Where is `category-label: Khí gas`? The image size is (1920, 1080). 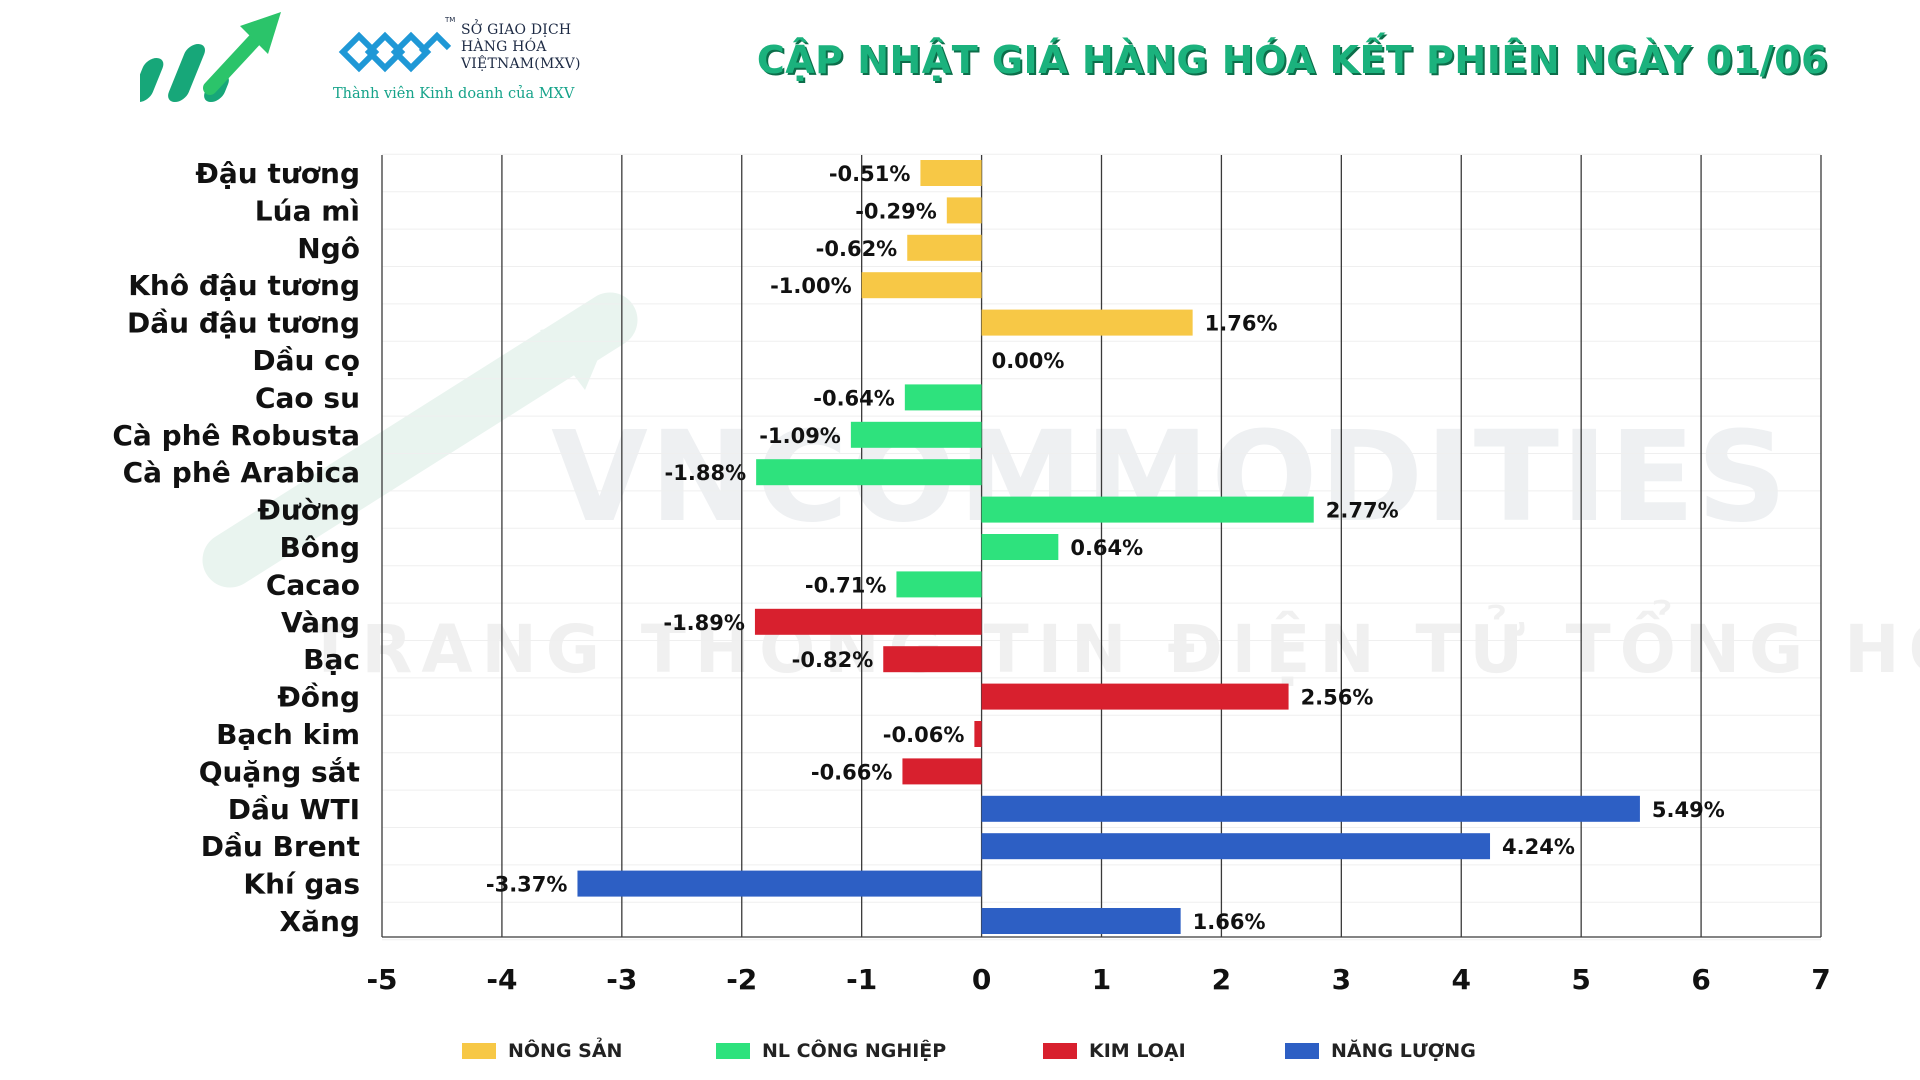
category-label: Khí gas is located at coordinates (301, 884).